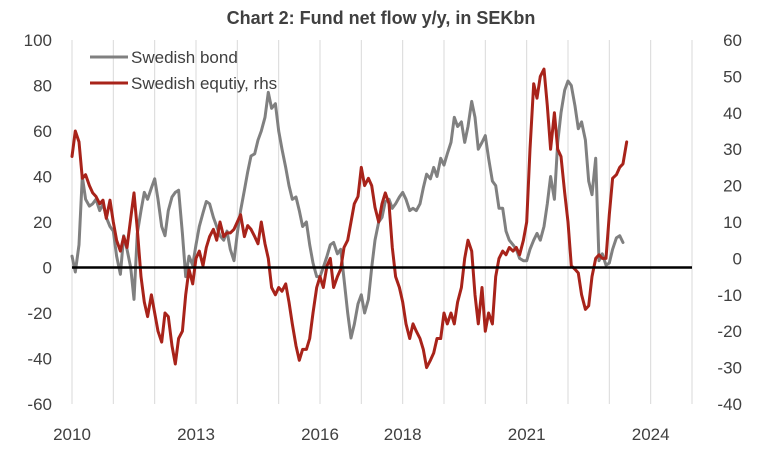  What do you see at coordinates (527, 434) in the screenshot?
I see `x-tick-label: 2021` at bounding box center [527, 434].